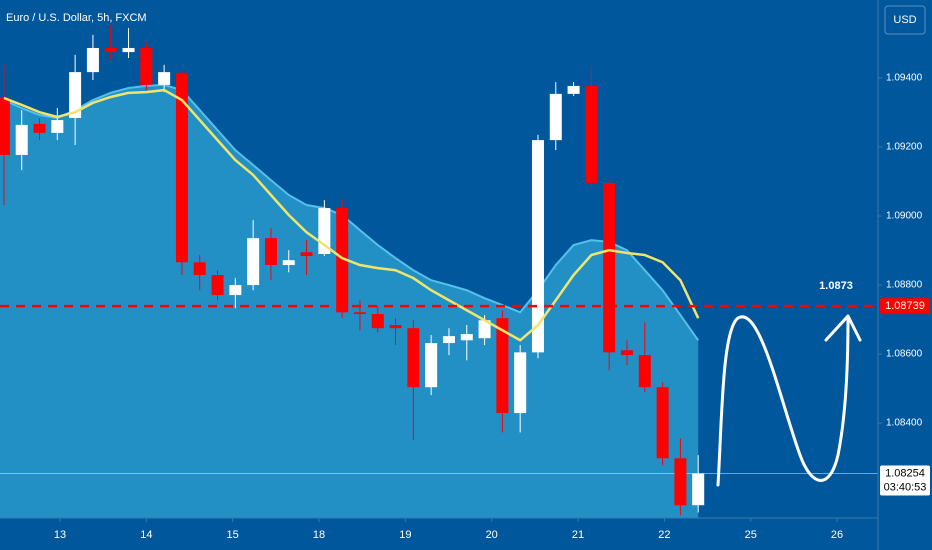  I want to click on currency-button, so click(905, 20).